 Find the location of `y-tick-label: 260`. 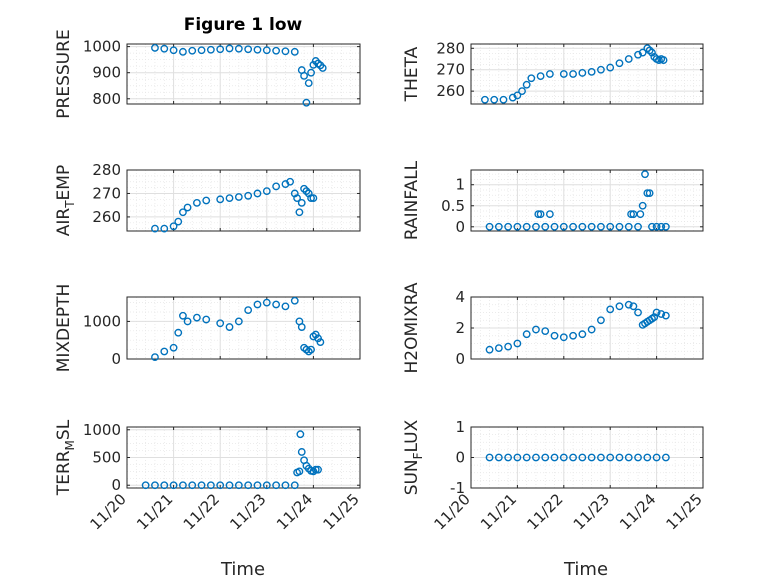

y-tick-label: 260 is located at coordinates (106, 217).